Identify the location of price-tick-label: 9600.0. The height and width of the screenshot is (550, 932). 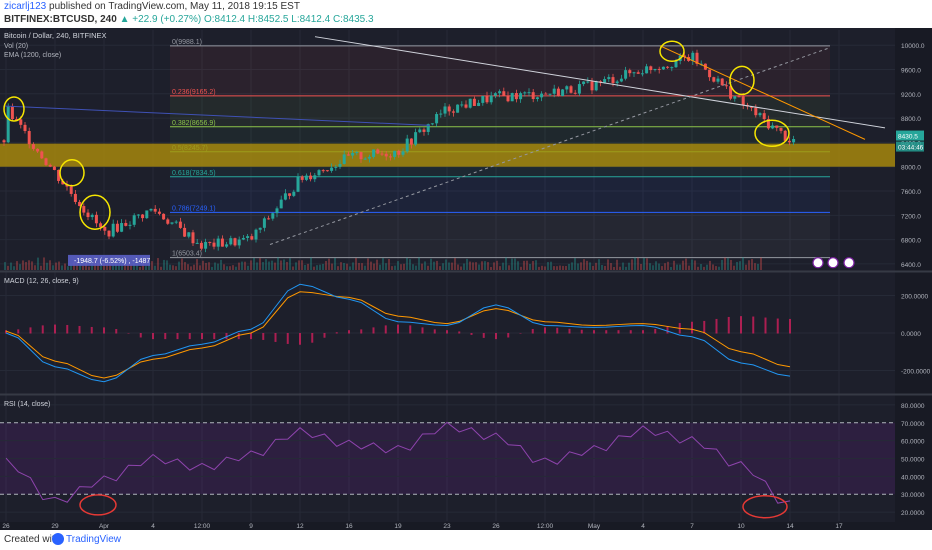
(911, 70).